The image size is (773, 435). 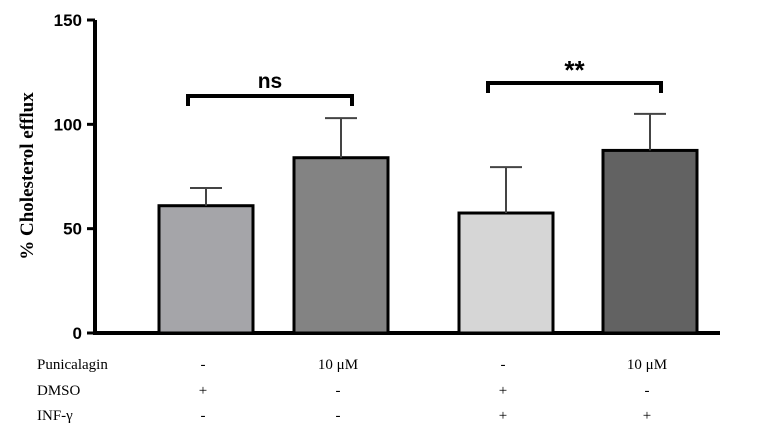 I want to click on y-tick-label: 100, so click(x=68, y=124).